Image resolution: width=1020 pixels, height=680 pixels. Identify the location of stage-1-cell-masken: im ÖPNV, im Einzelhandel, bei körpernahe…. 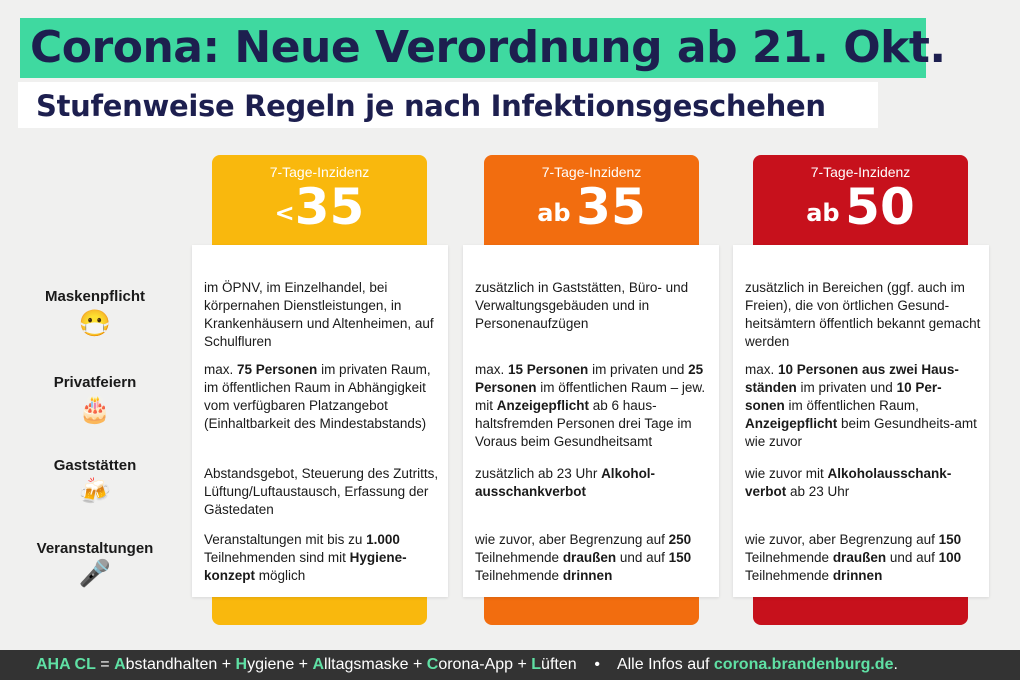
(322, 315).